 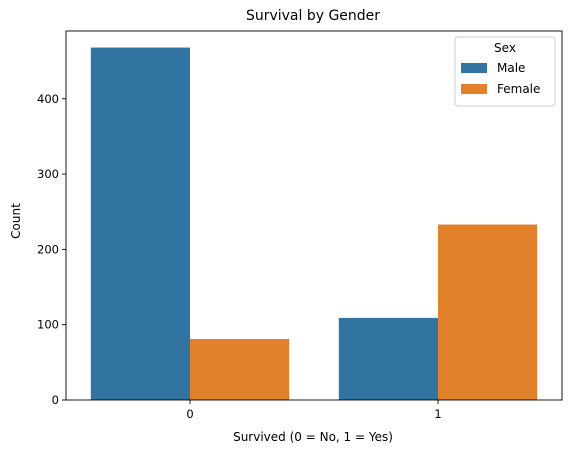 I want to click on y-tick-label-0: 0, so click(x=55, y=400).